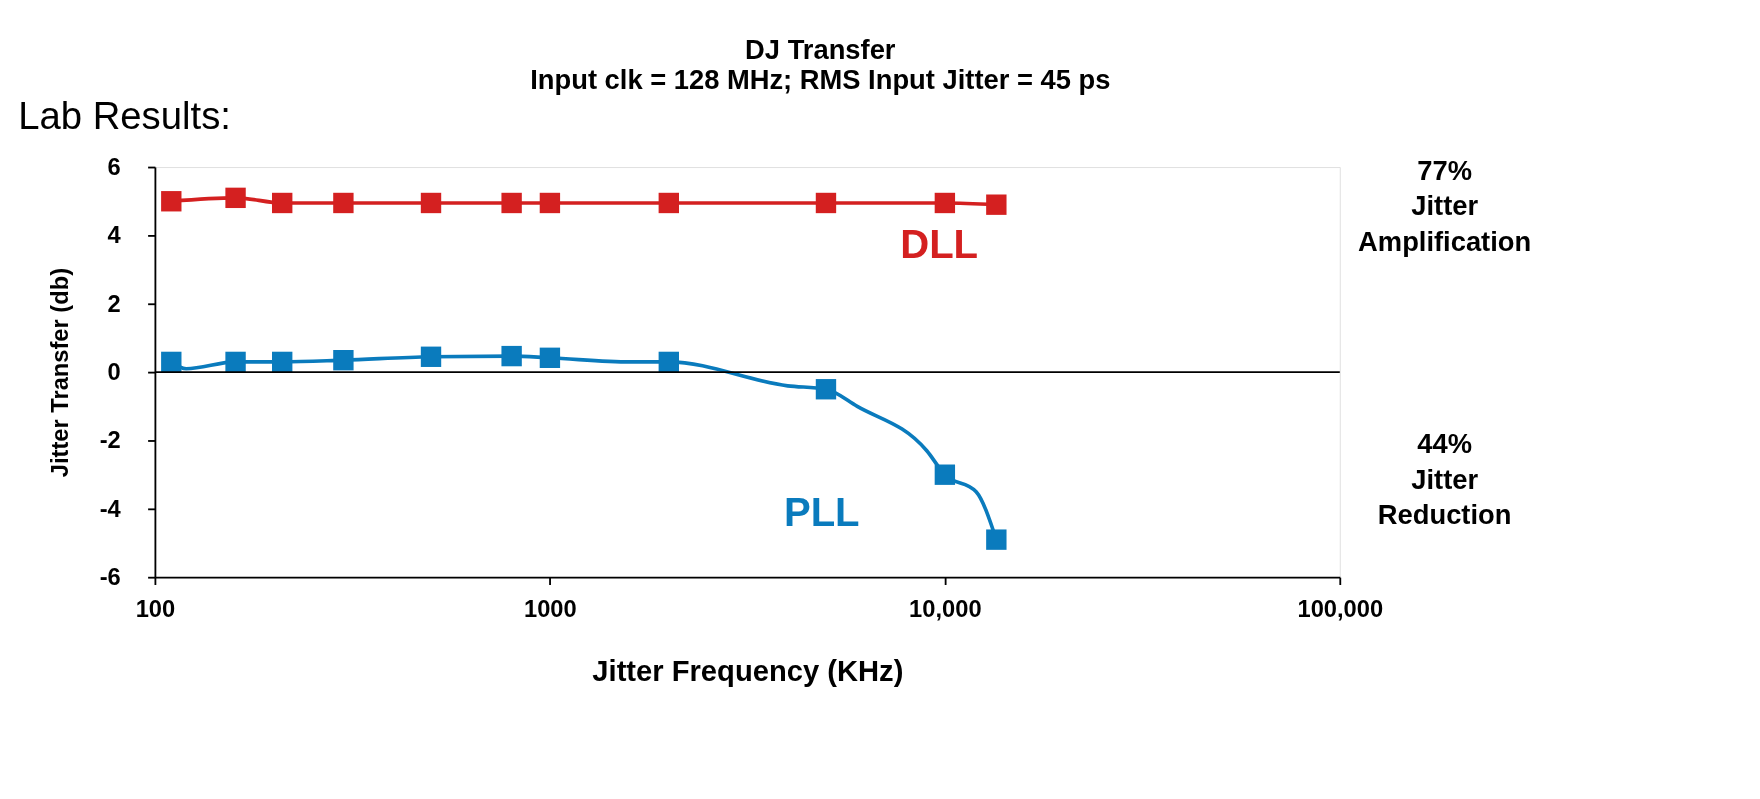 The height and width of the screenshot is (799, 1760). Describe the element at coordinates (939, 243) in the screenshot. I see `series-label: DLL` at that location.